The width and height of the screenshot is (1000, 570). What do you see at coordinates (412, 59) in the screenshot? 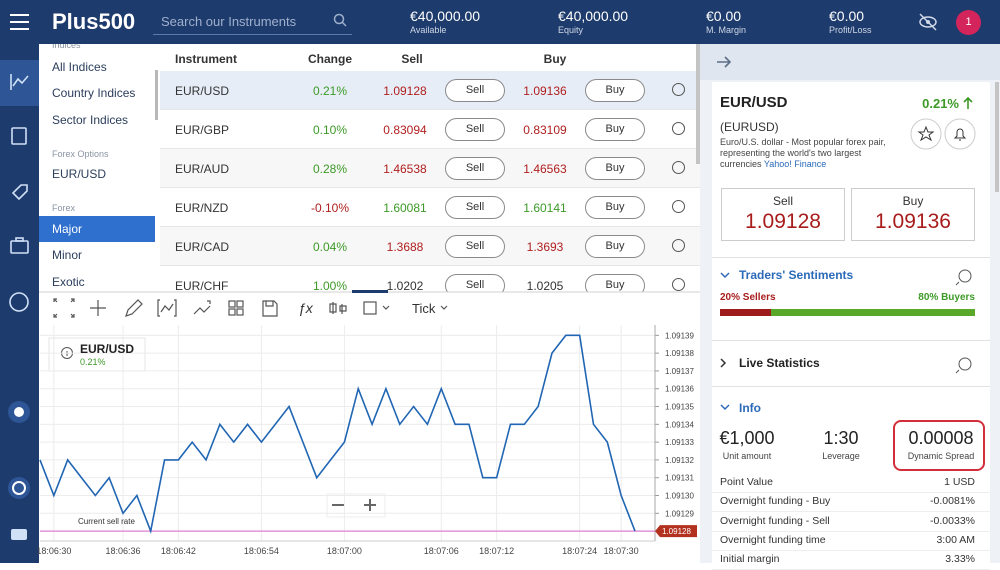
I see `column-header: Sell` at bounding box center [412, 59].